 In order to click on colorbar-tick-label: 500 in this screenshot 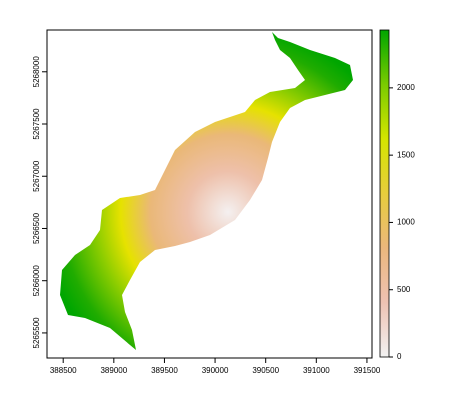, I will do `click(404, 289)`.